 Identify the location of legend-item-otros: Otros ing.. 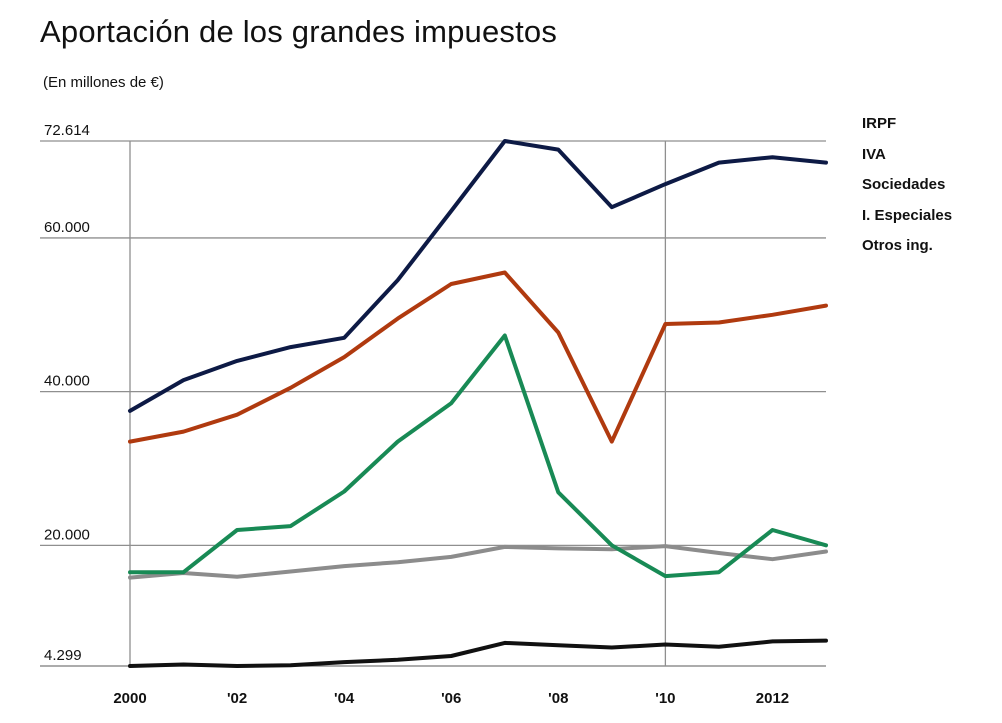
(897, 245).